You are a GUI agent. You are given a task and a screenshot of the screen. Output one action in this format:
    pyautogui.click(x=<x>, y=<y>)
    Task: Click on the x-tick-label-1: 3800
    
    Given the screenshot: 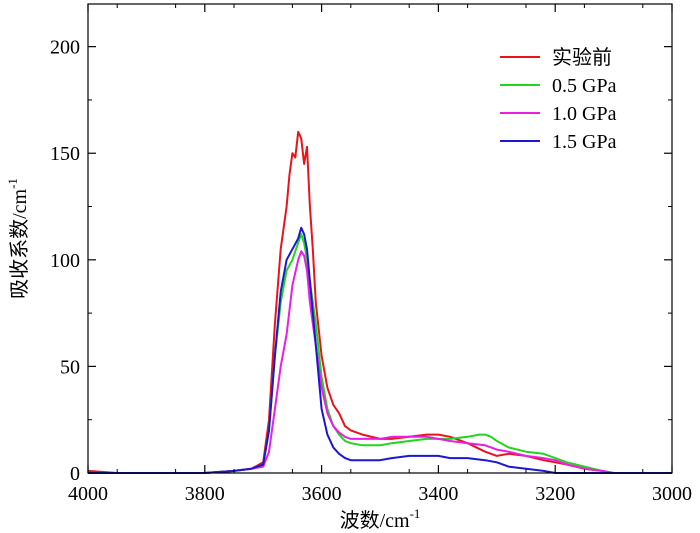 What is the action you would take?
    pyautogui.click(x=205, y=494)
    